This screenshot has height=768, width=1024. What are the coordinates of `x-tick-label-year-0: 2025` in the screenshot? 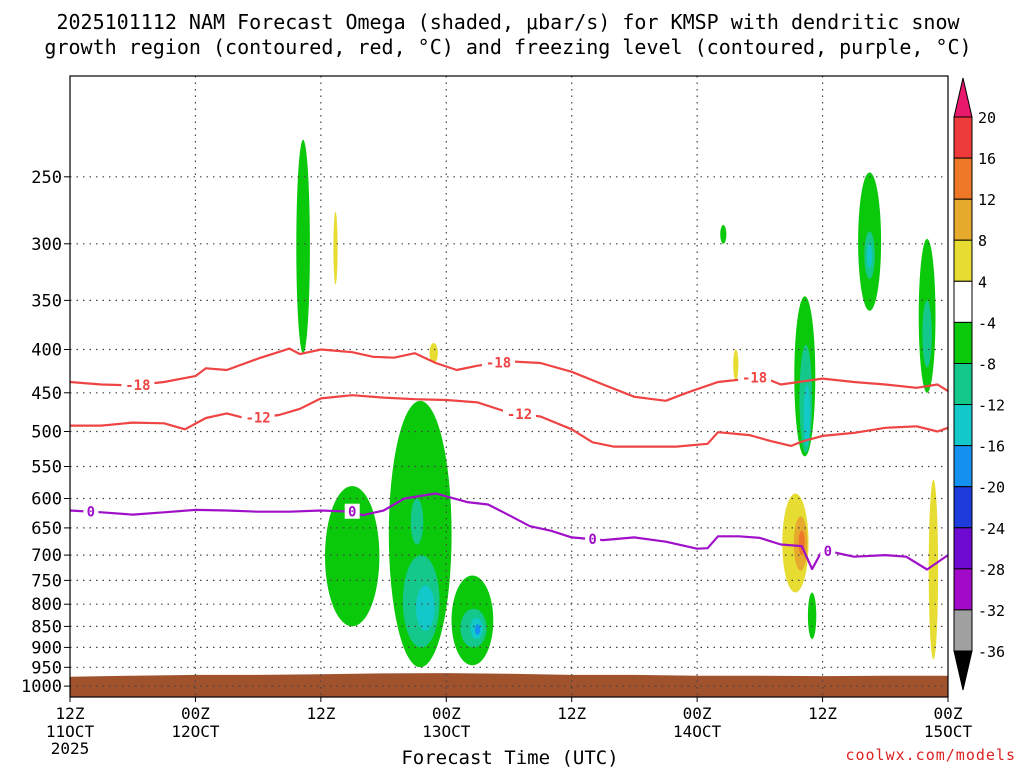 It's located at (70, 748).